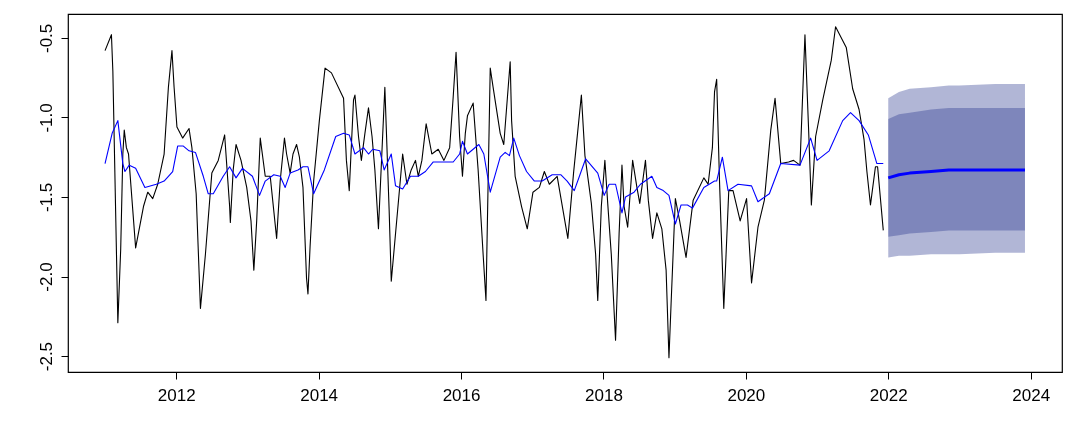  I want to click on y-tick-label: -1.5, so click(46, 197).